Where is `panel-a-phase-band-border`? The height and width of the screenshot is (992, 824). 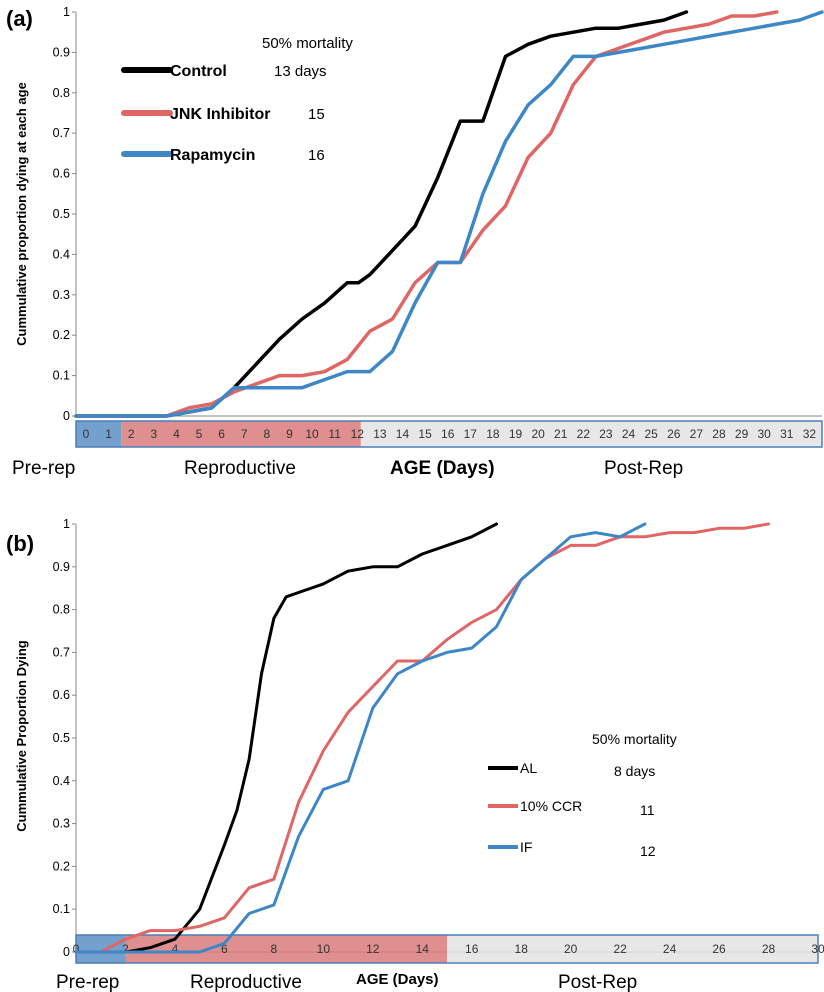
panel-a-phase-band-border is located at coordinates (449, 434).